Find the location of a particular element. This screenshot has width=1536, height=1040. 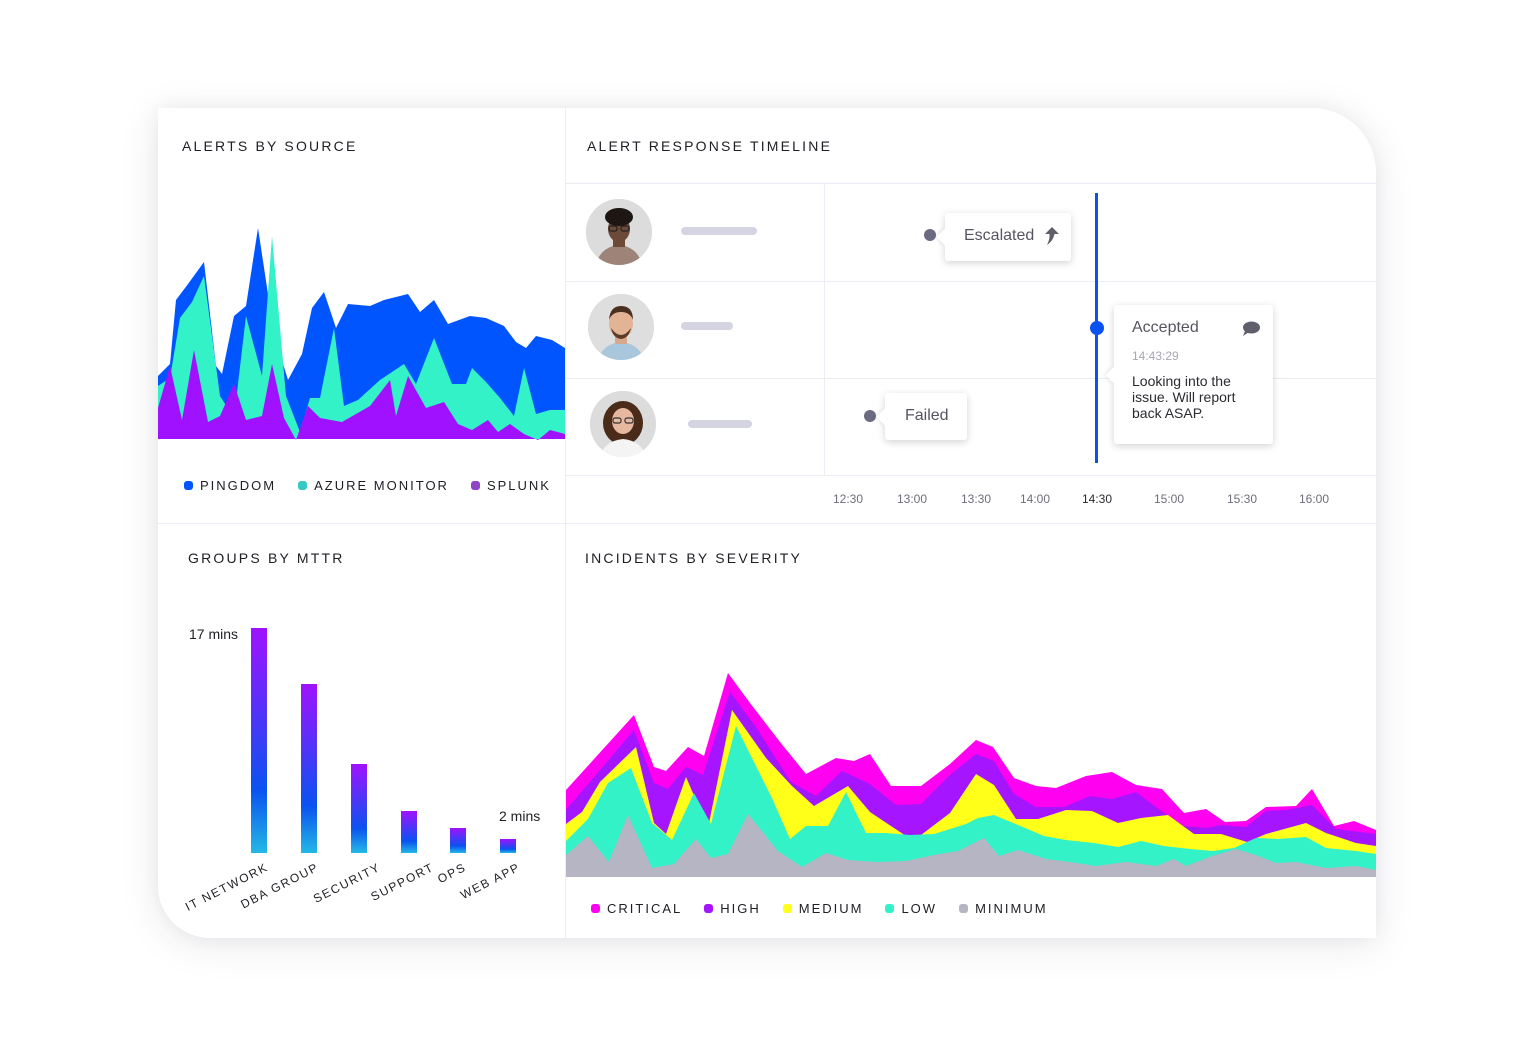

bar-security is located at coordinates (359, 808).